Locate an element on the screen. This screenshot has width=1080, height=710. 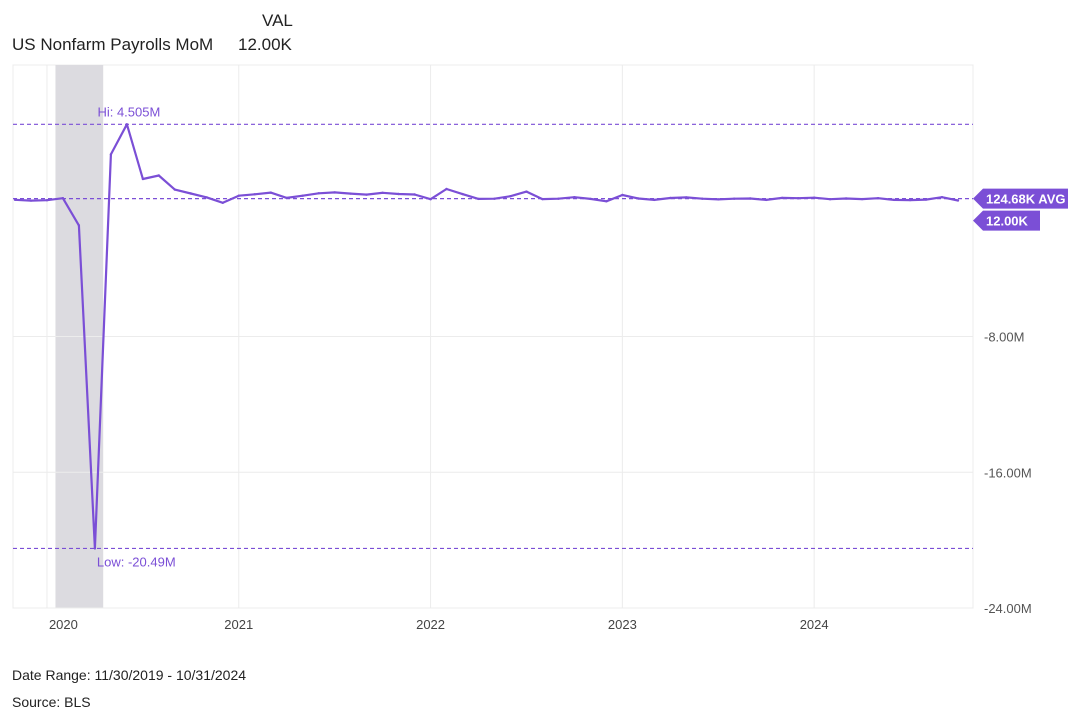
low-annotation: Low: -20.49M is located at coordinates (136, 561).